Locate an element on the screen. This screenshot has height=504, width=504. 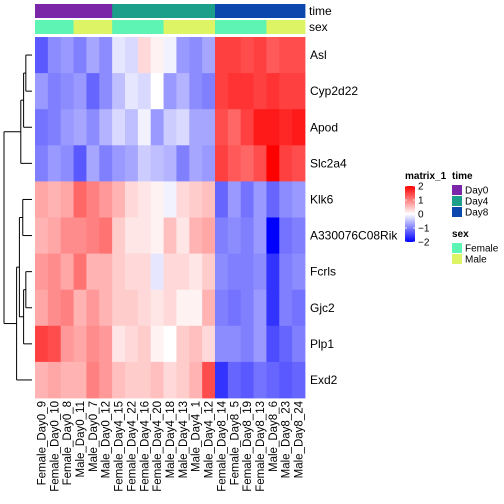
column-label: Male_Day0_7 is located at coordinates (94, 436).